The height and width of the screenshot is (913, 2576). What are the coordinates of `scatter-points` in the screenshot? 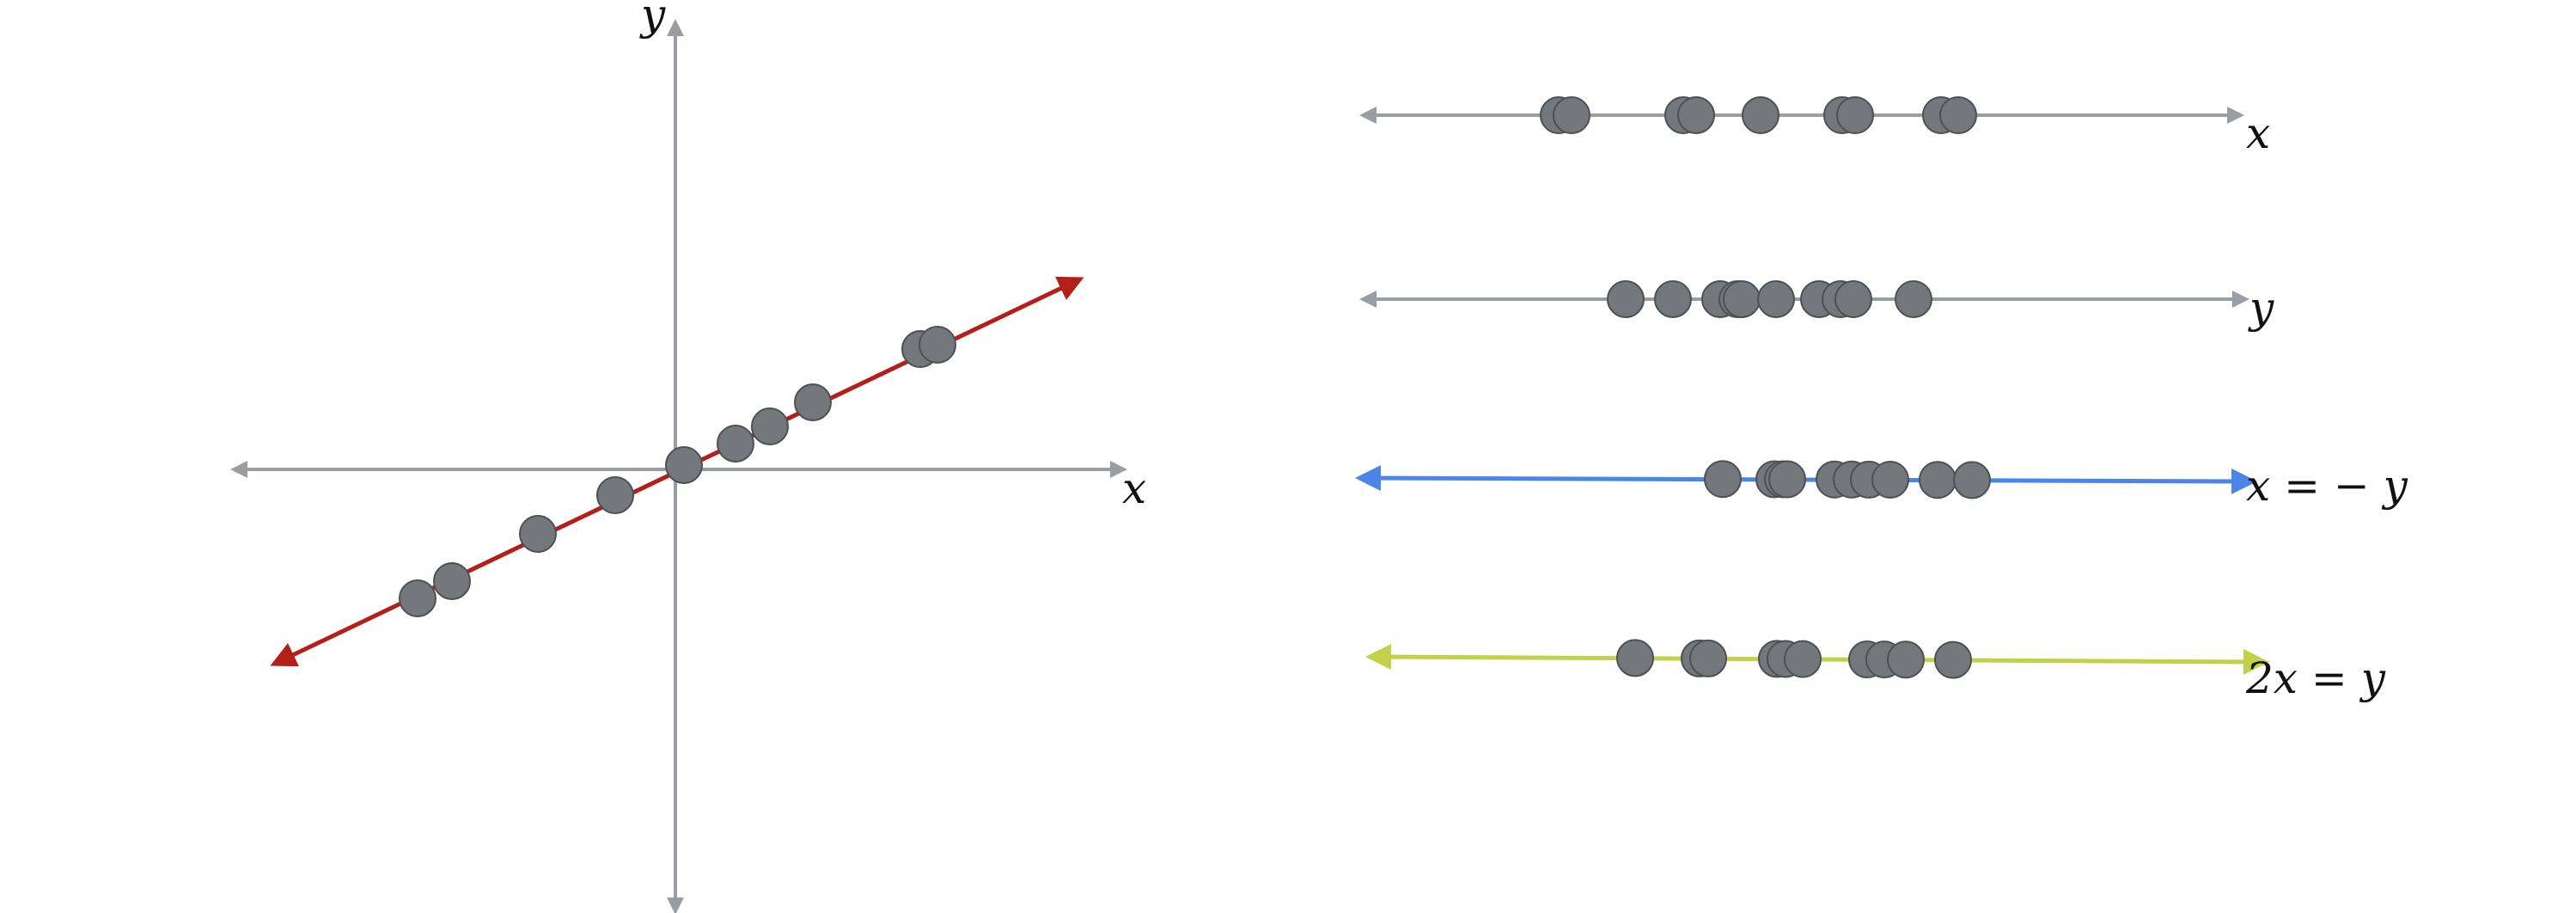 It's located at (677, 471).